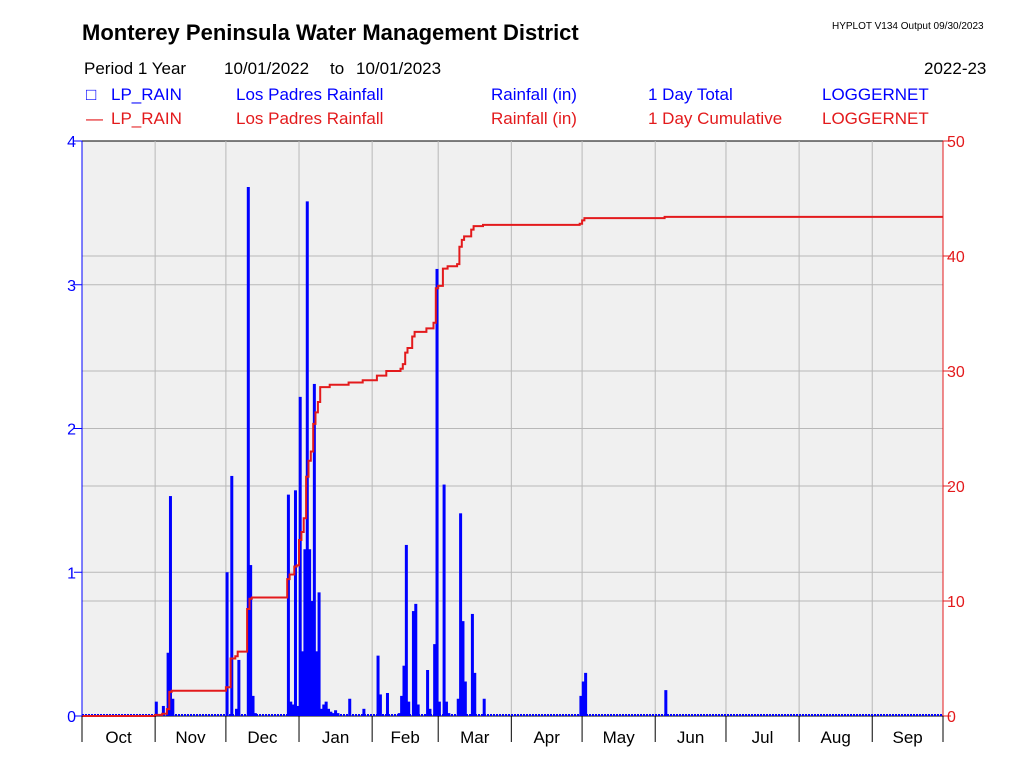 This screenshot has width=1024, height=768. What do you see at coordinates (267, 68) in the screenshot?
I see `start-date: 10/01/2022` at bounding box center [267, 68].